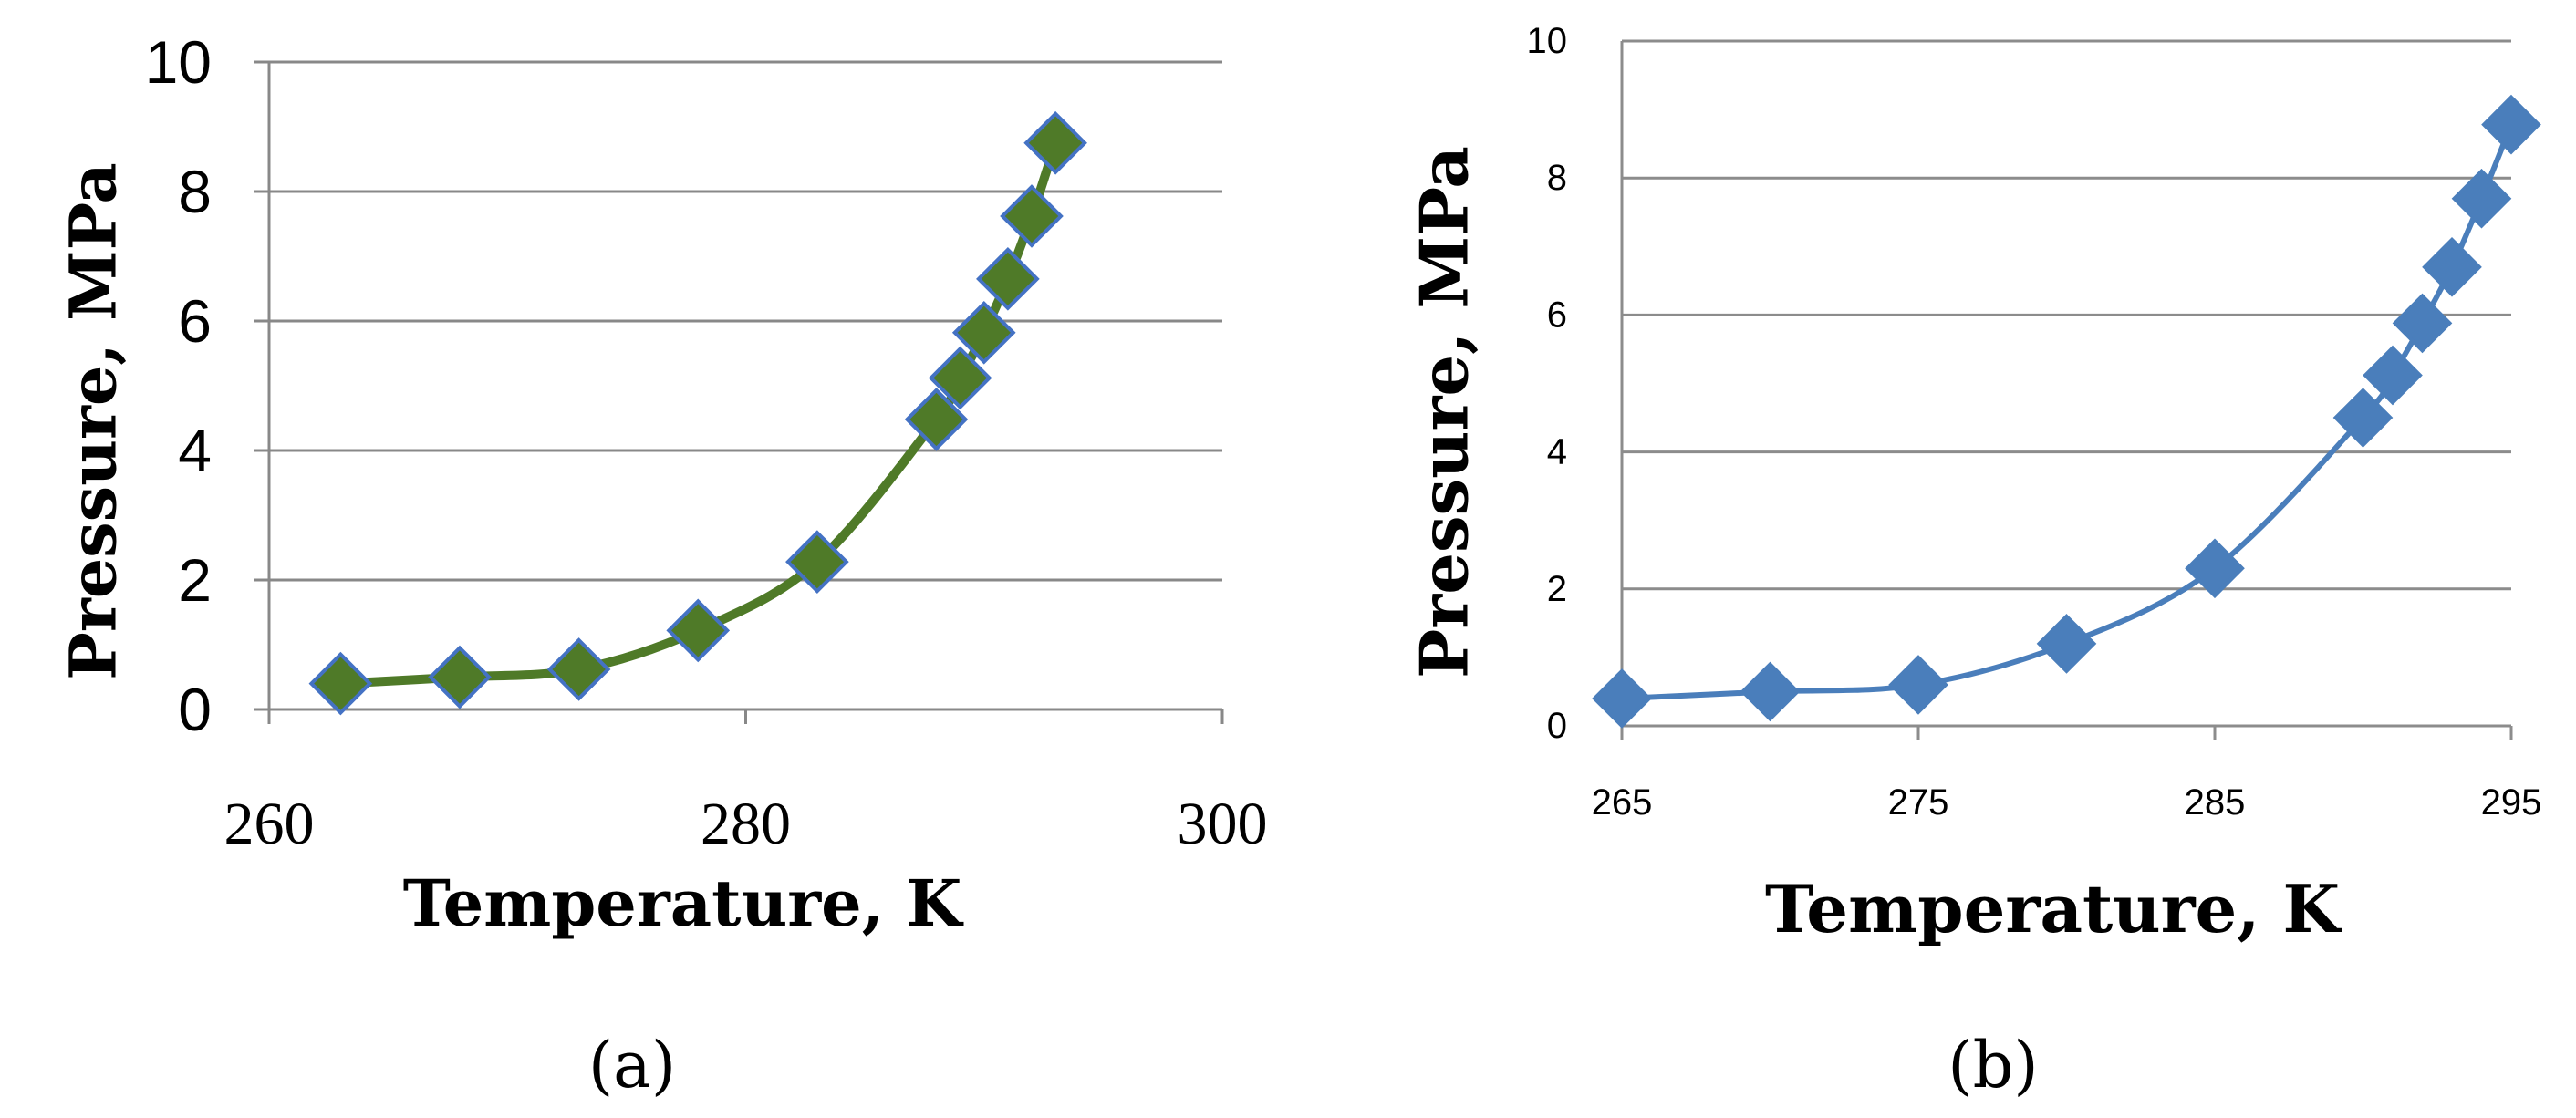 The width and height of the screenshot is (2576, 1118). What do you see at coordinates (746, 824) in the screenshot?
I see `x-tick-label: 280` at bounding box center [746, 824].